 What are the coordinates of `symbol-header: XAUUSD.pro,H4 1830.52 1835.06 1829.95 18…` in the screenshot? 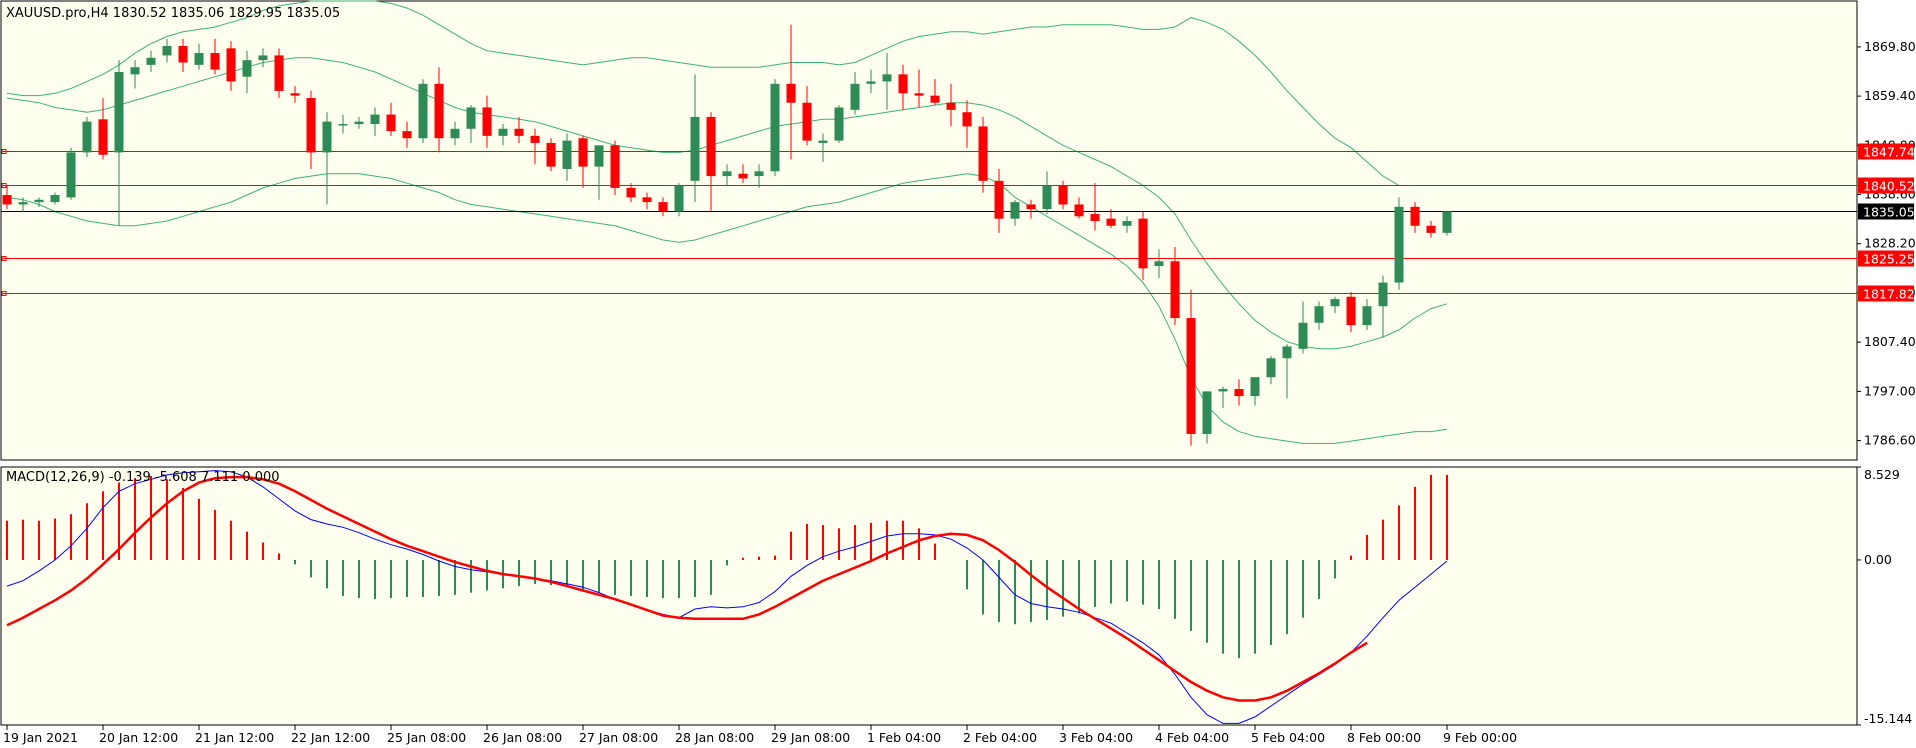 It's located at (173, 13).